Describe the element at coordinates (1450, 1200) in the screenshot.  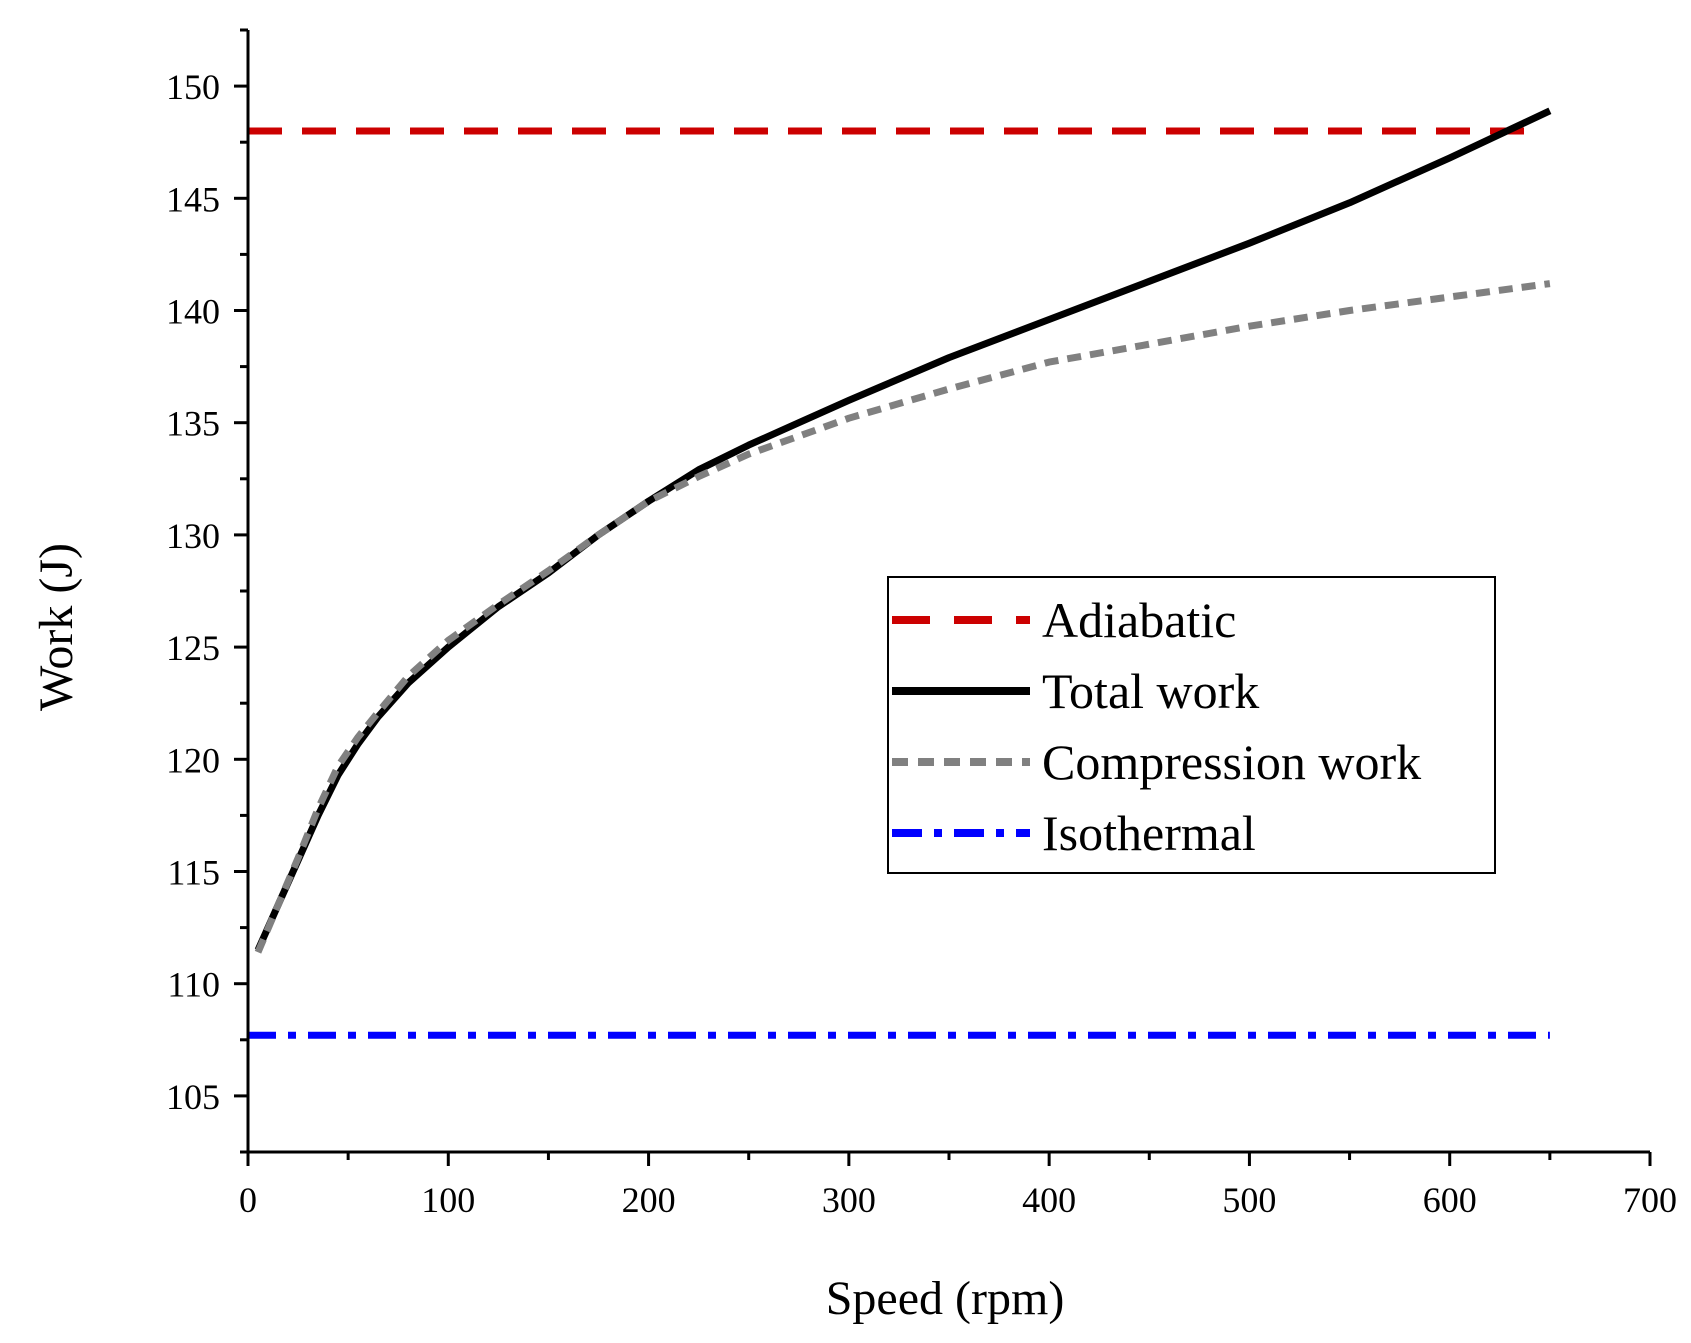
I see `x-tick-label: 600` at that location.